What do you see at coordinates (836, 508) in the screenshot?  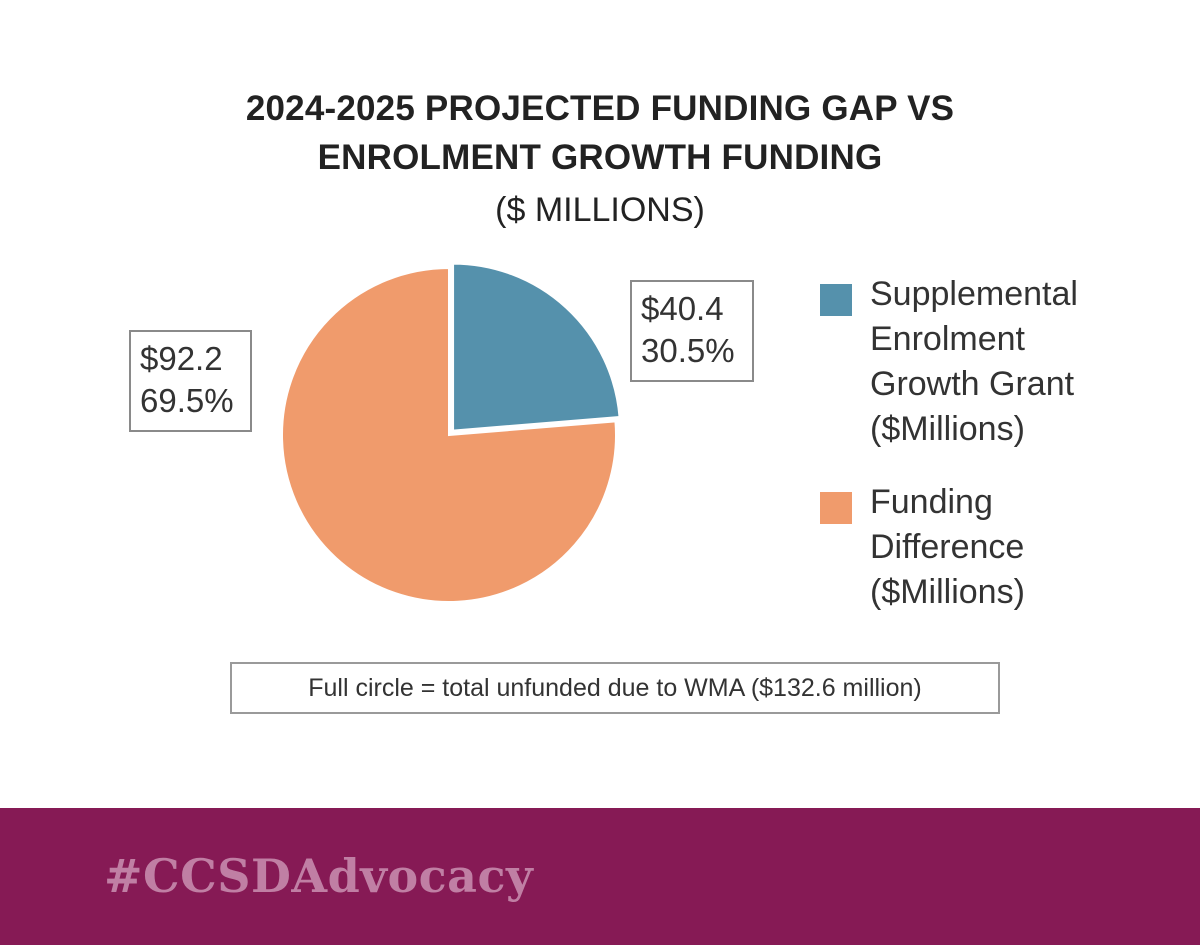 I see `legend-swatch-funding-difference` at bounding box center [836, 508].